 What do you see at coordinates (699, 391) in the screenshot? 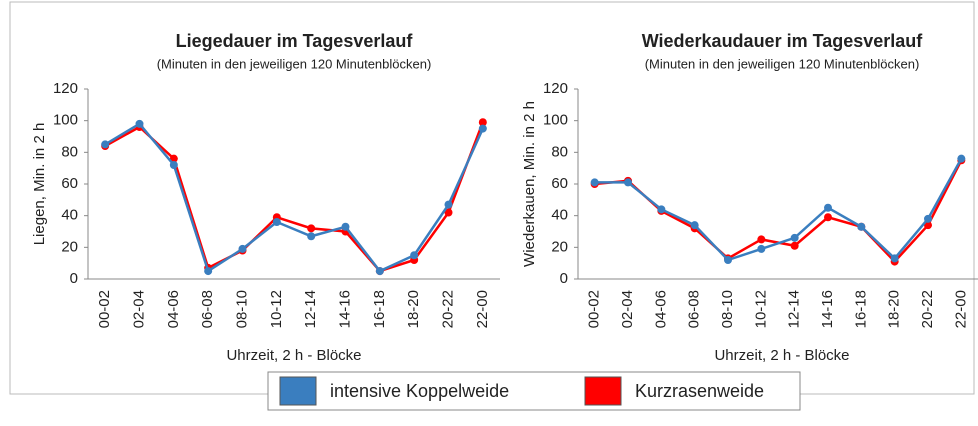
I see `legend-label: Kurzrasenweide` at bounding box center [699, 391].